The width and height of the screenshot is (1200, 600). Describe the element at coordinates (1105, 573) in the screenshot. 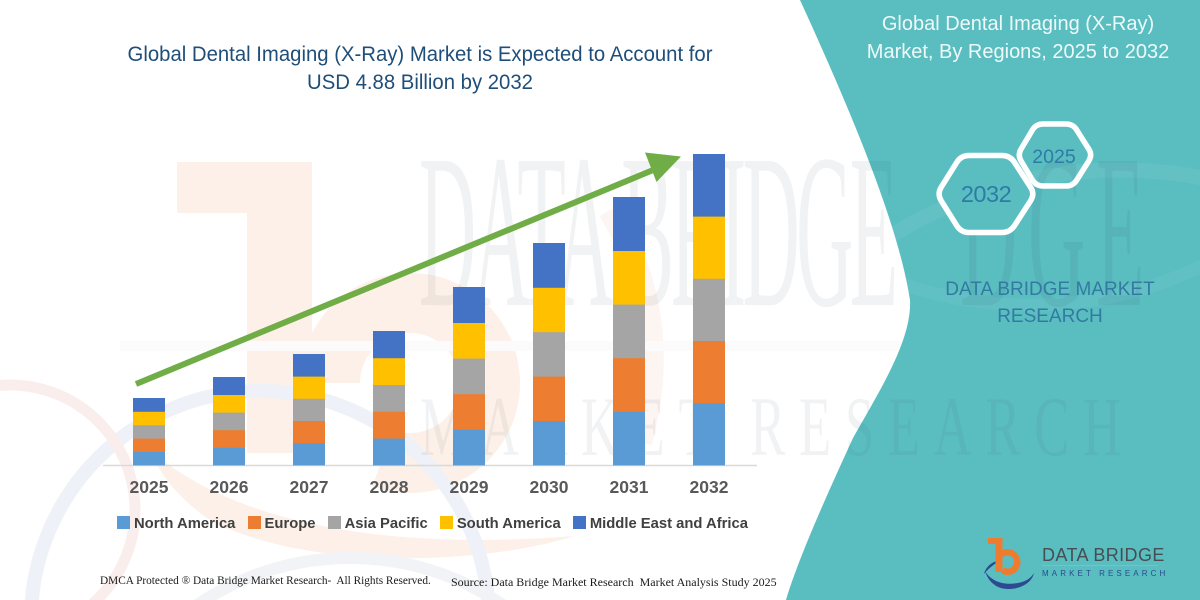

I see `svg-text: MARKET RESEARCH` at that location.